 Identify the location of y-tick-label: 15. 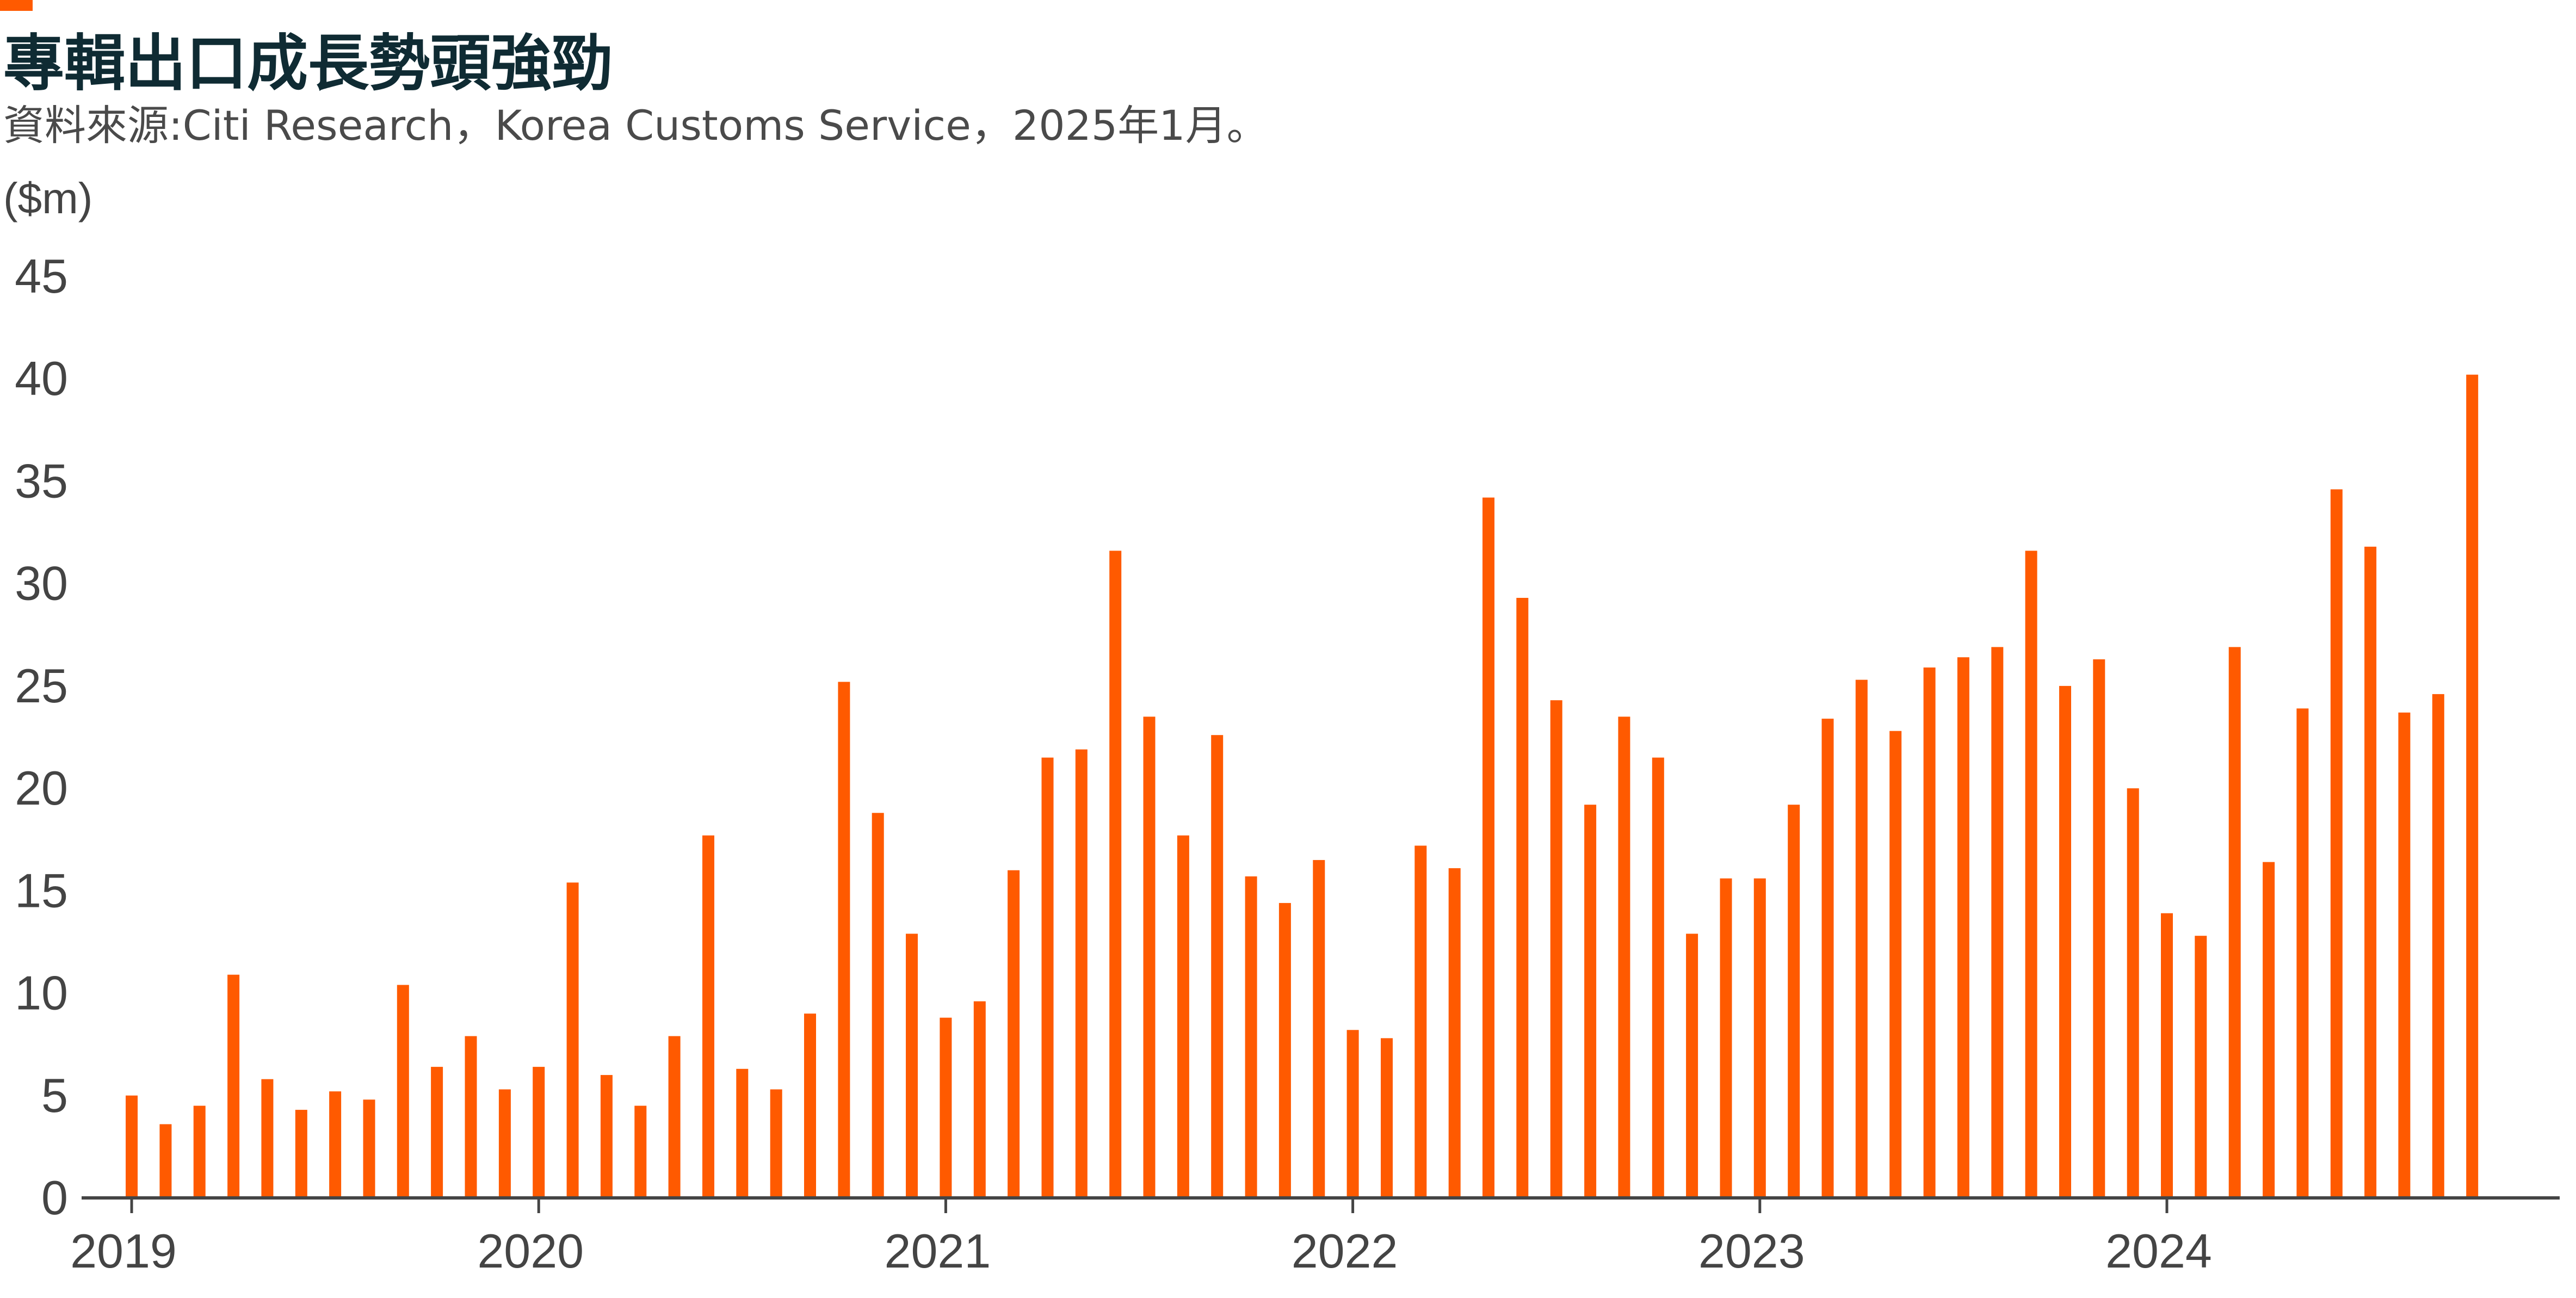
(41, 890).